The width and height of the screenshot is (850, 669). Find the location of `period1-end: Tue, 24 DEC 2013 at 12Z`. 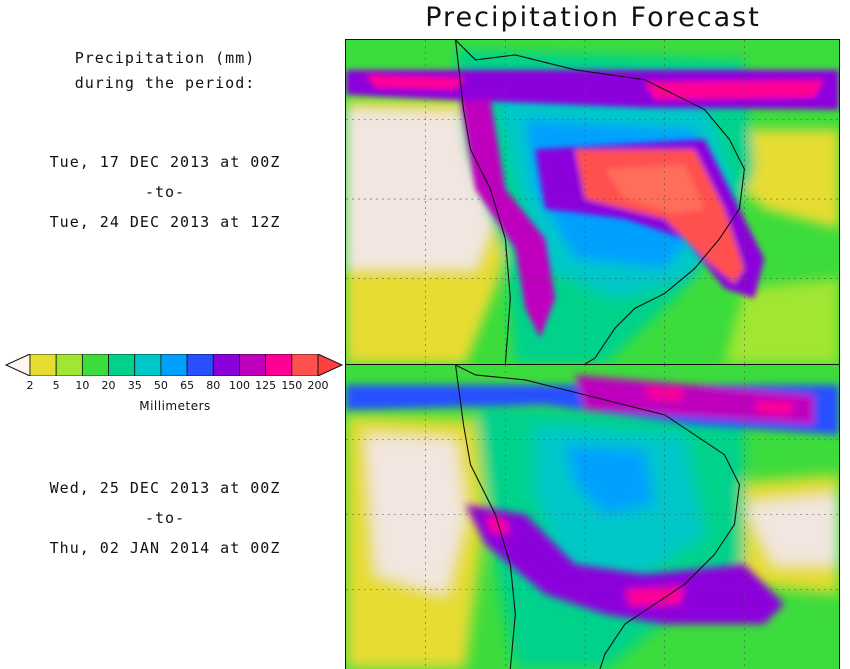

period1-end: Tue, 24 DEC 2013 at 12Z is located at coordinates (165, 222).